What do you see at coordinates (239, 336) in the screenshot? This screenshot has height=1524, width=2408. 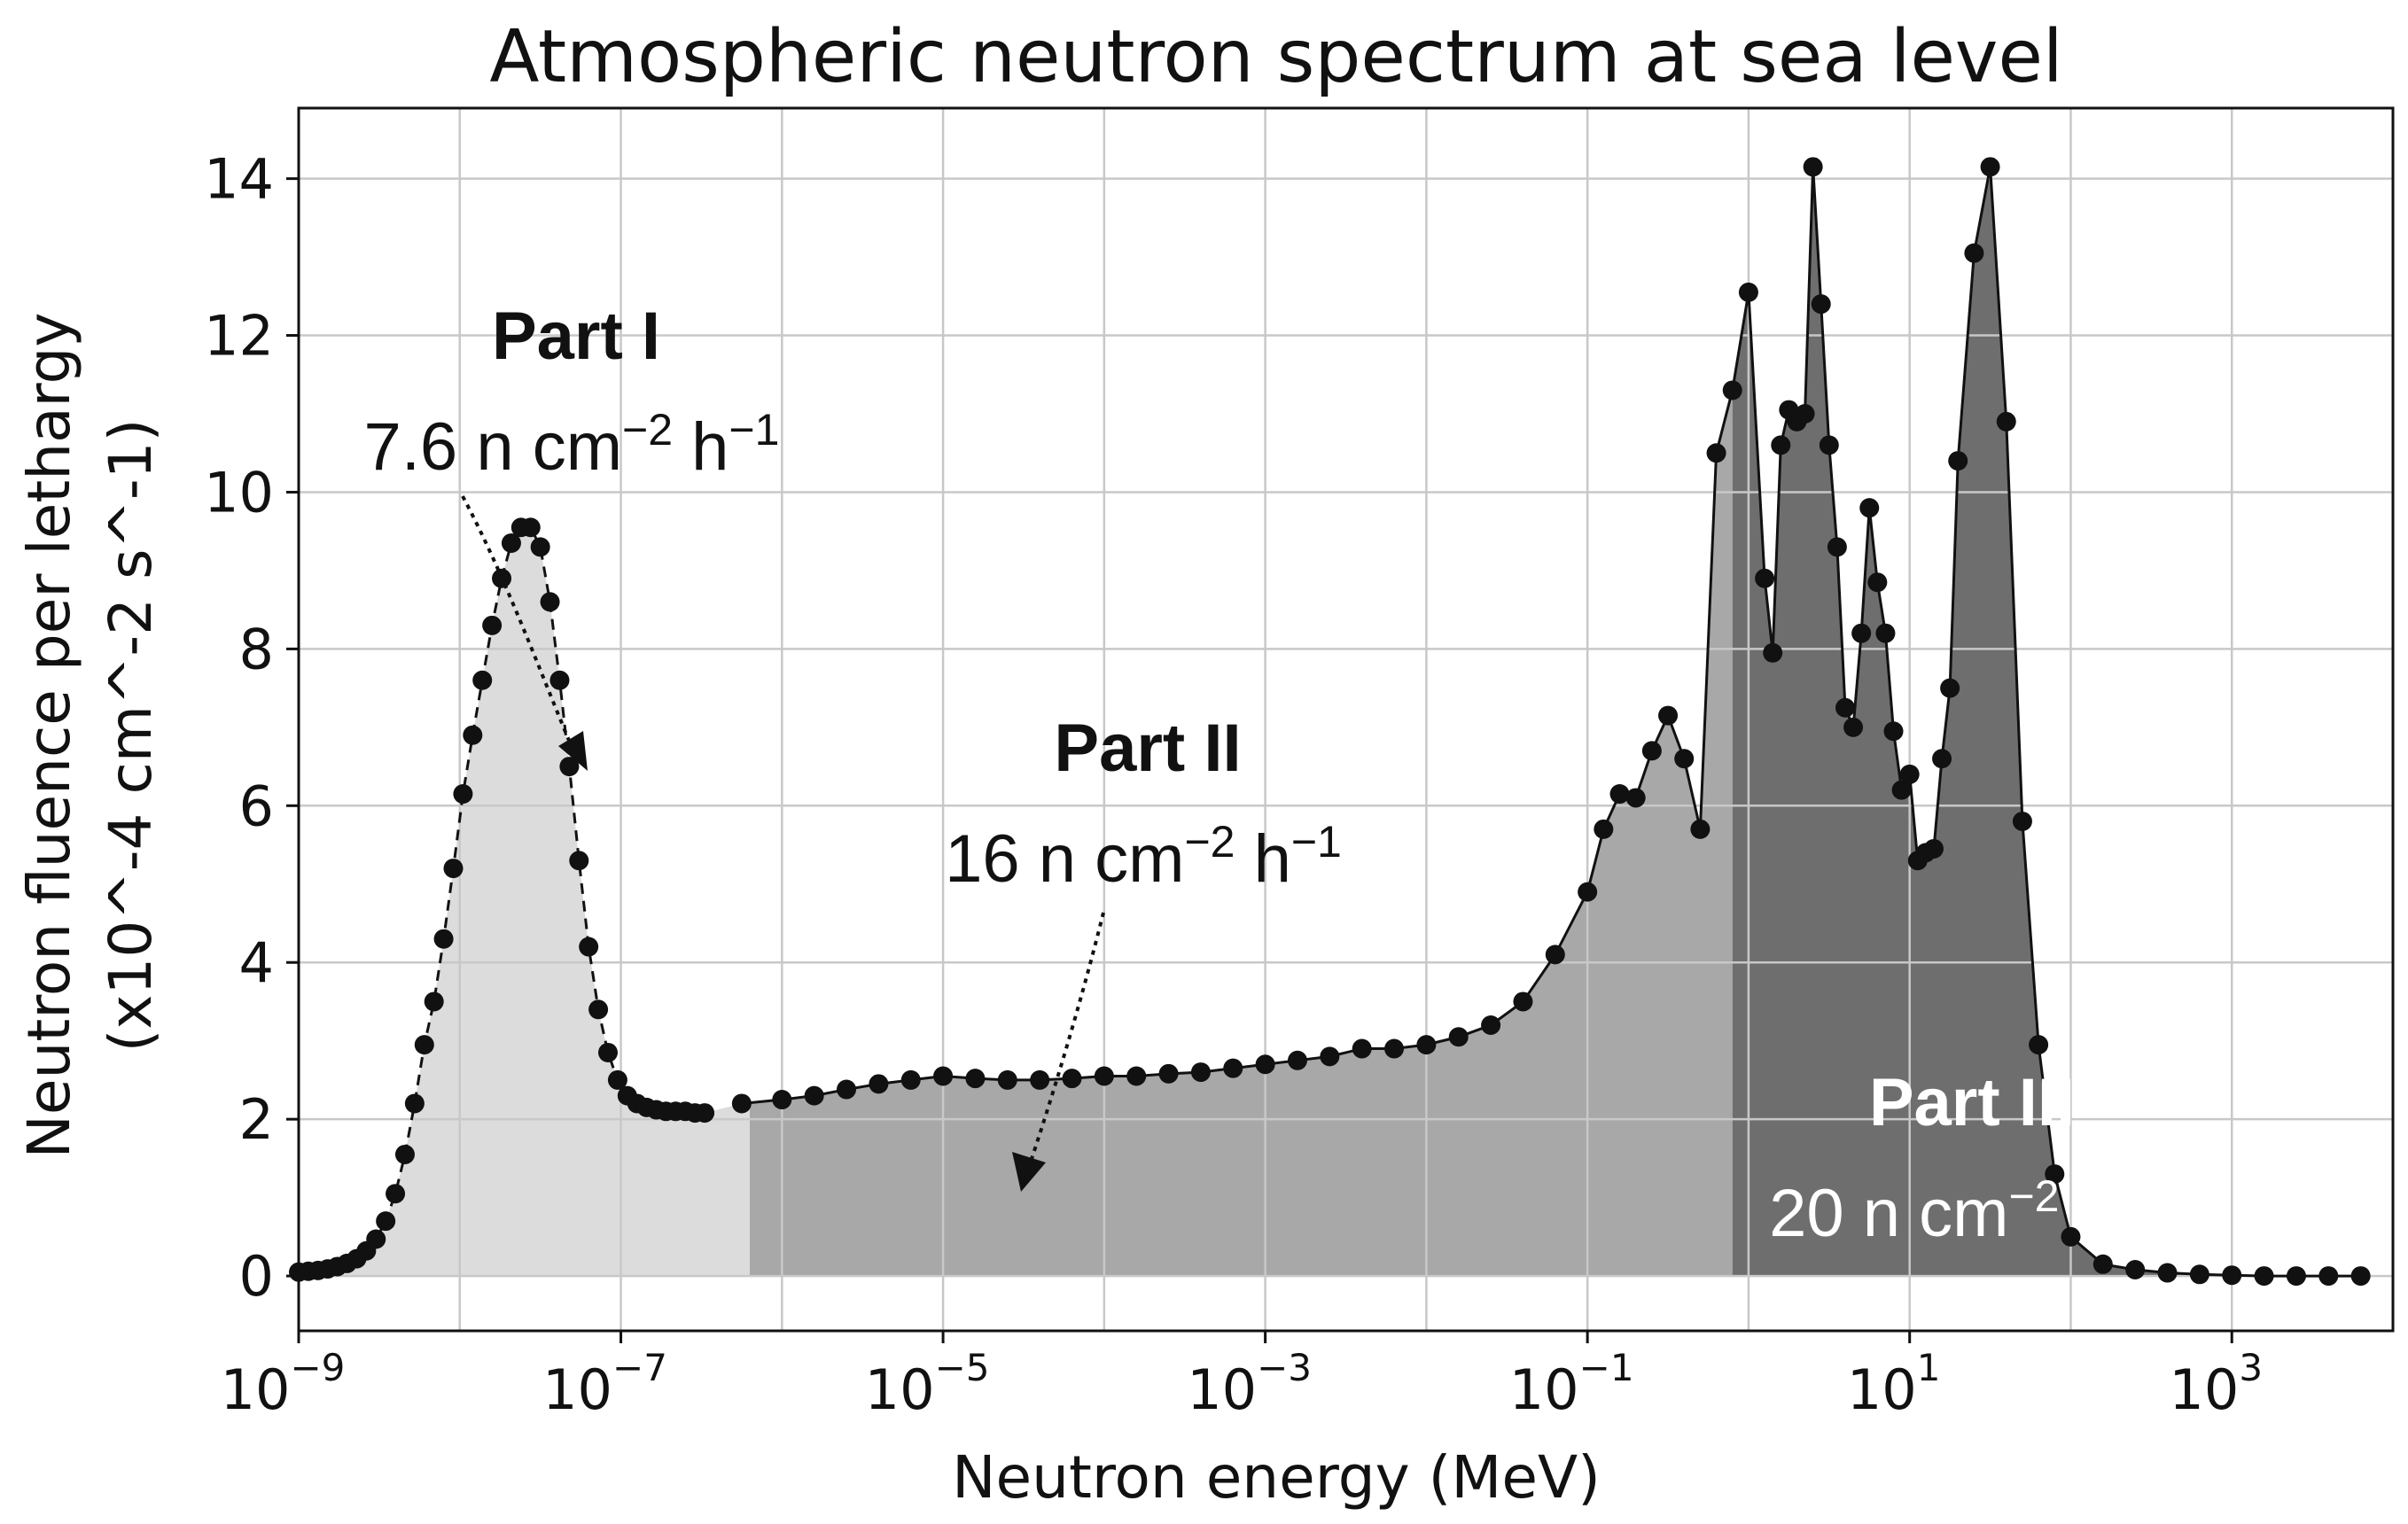 I see `y-tick-label: 12` at bounding box center [239, 336].